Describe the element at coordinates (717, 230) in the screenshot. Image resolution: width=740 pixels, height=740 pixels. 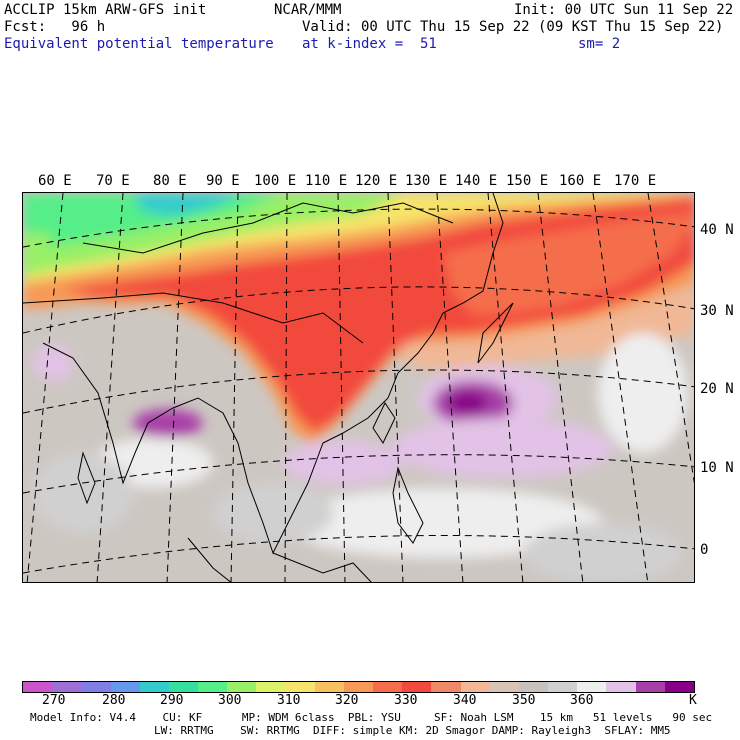
I see `lat-label-40n: 40 N` at that location.